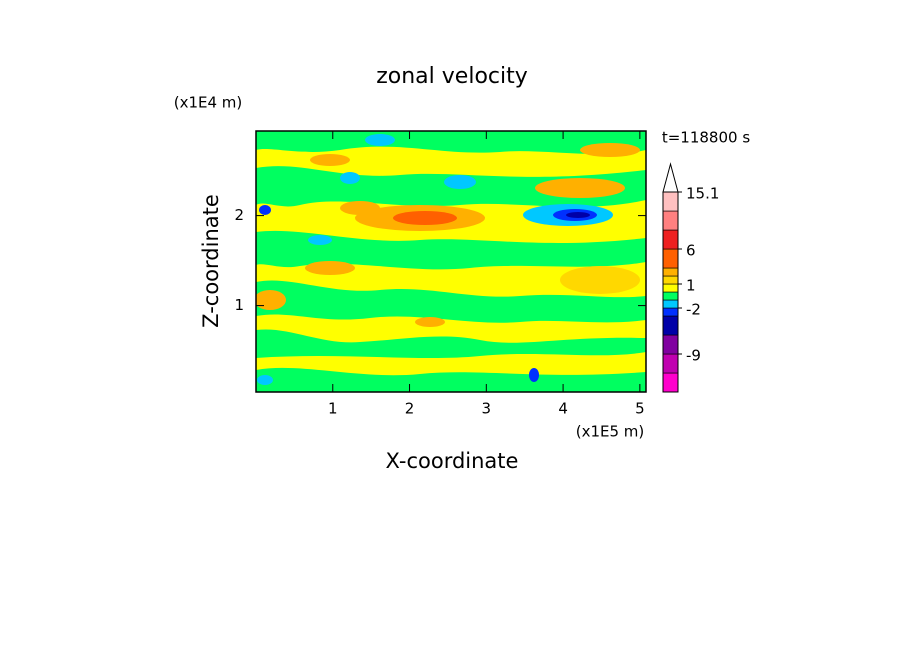  I want to click on colorbar-extend, so click(670, 177).